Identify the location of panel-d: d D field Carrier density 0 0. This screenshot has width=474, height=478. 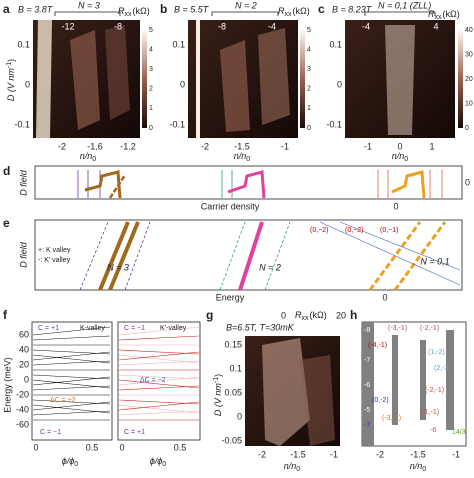
(236, 187).